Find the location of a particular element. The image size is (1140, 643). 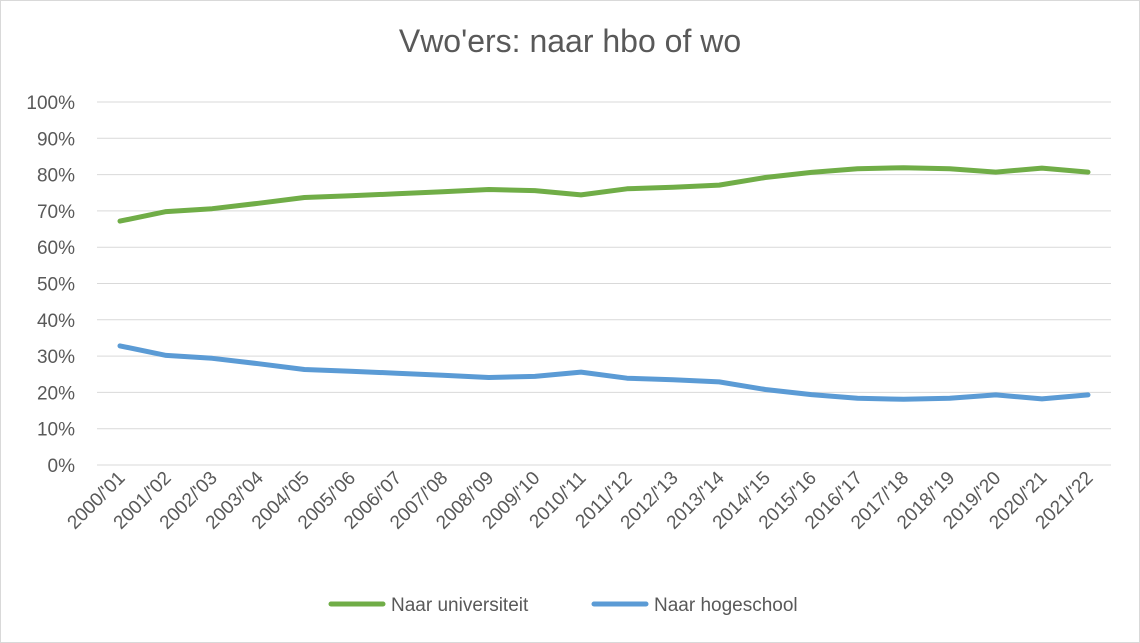

y-tick-label: 100% is located at coordinates (50, 103).